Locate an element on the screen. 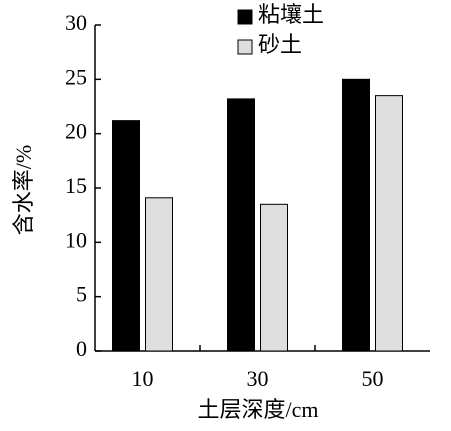 Image resolution: width=451 pixels, height=431 pixels. y-axis-label: 含水率/% is located at coordinates (23, 190).